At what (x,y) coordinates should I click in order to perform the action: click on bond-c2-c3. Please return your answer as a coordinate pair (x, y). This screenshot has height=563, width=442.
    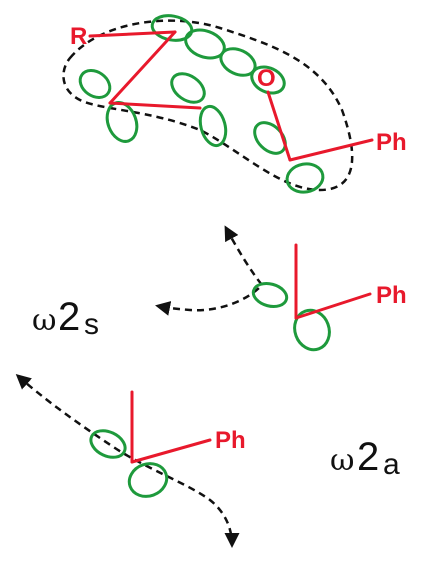
    Looking at the image, I should click on (155, 105).